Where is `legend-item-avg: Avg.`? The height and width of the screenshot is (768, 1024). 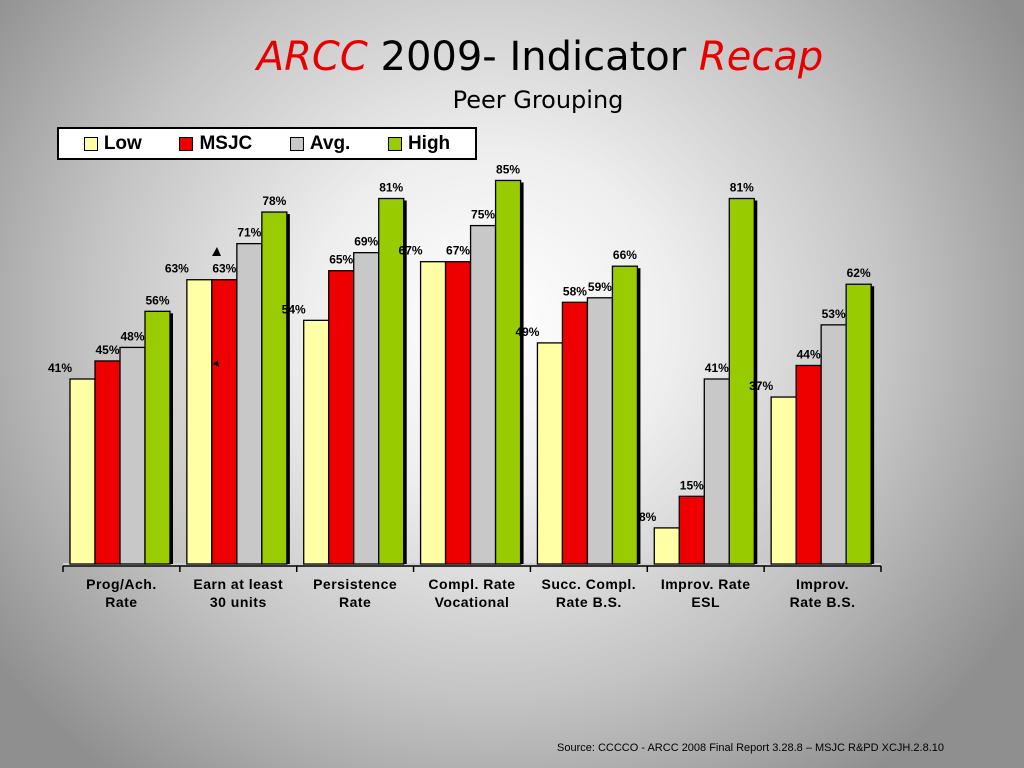 legend-item-avg: Avg. is located at coordinates (320, 143).